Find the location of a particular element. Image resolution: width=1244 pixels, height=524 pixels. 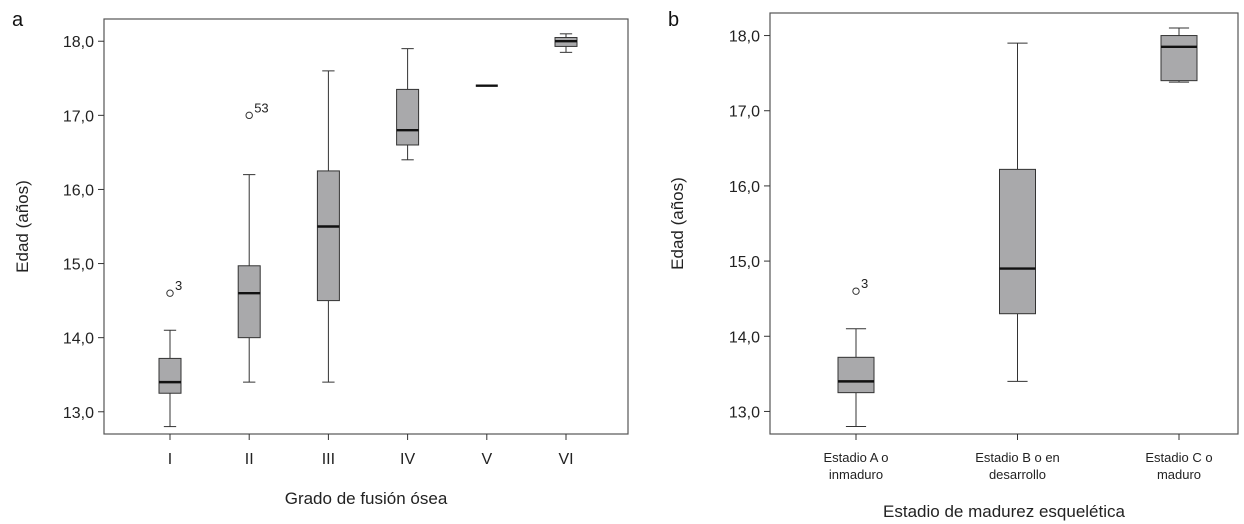

x-category-label-line: Estadio C o is located at coordinates (1178, 457).